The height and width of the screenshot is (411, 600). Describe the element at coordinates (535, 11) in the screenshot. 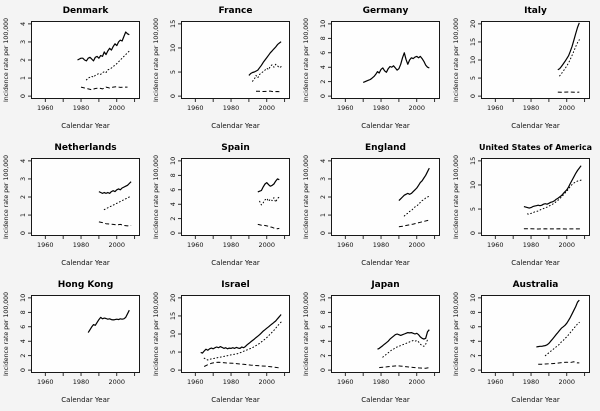

I see `chart-title: Italy` at that location.